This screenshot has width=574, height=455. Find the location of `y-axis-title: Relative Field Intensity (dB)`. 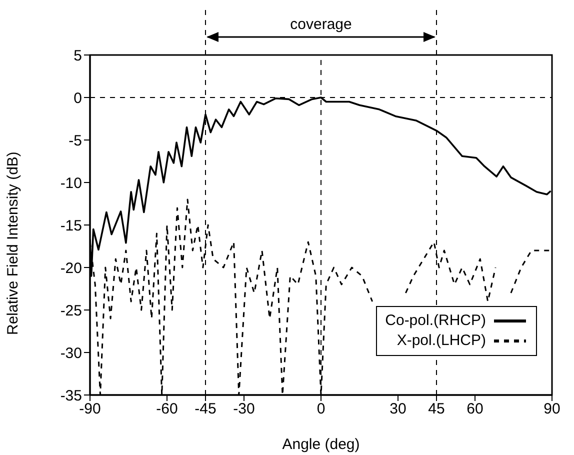

y-axis-title: Relative Field Intensity (dB) is located at coordinates (13, 243).